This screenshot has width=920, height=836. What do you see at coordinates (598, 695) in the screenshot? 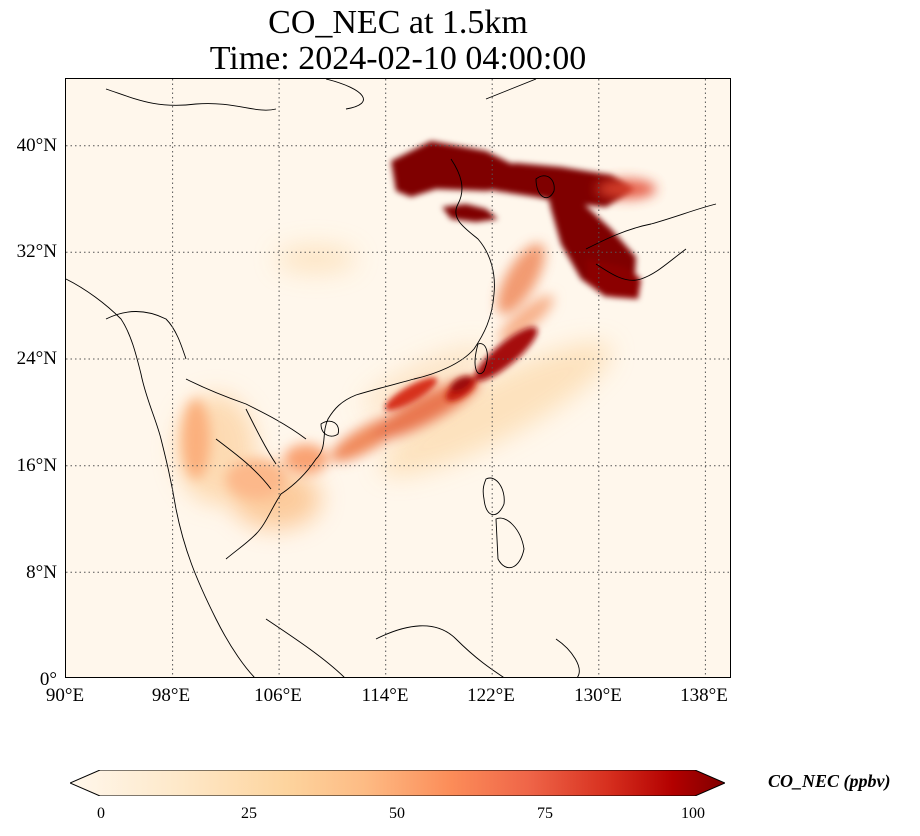
I see `x-tick-130e: 130°E` at bounding box center [598, 695].